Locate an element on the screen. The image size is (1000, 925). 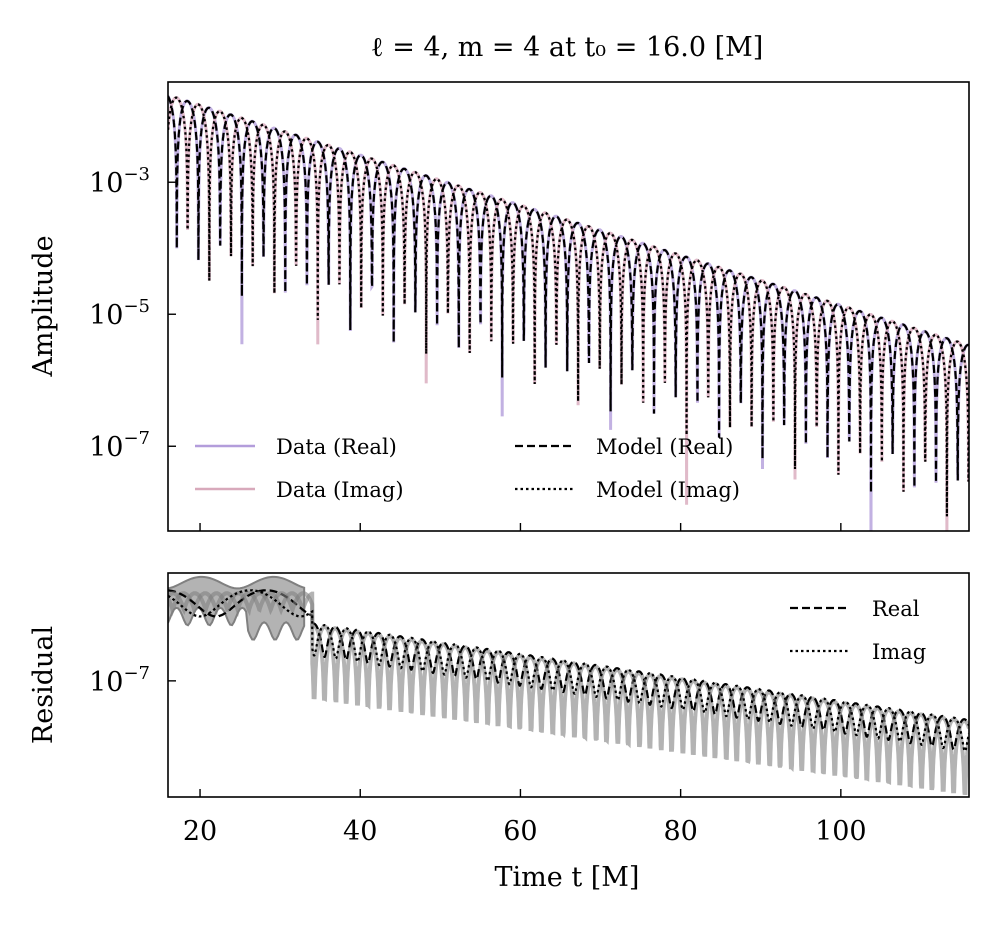
legend-label-imag: Imag is located at coordinates (899, 652).